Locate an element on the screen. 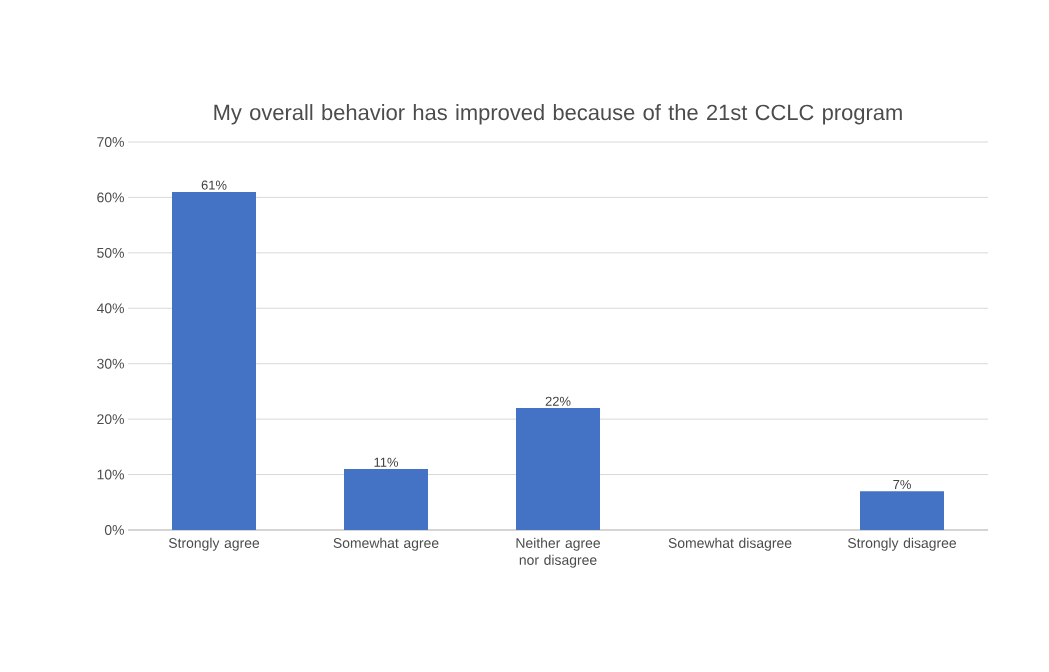 The width and height of the screenshot is (1049, 672). data-label: 7% is located at coordinates (902, 484).